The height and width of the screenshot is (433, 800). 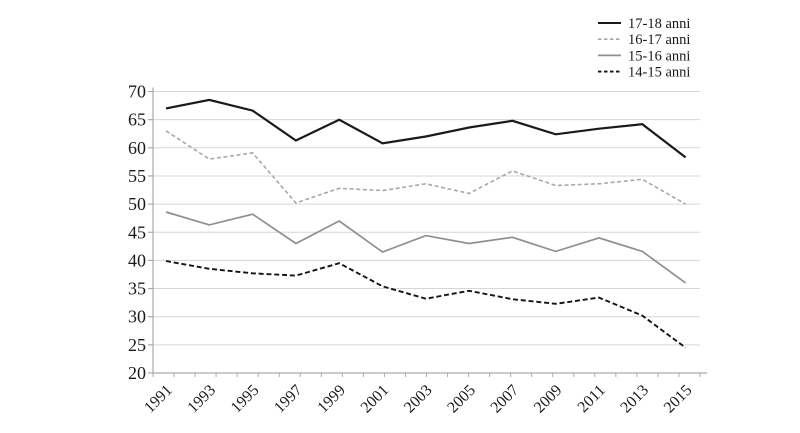 I want to click on y-tick-label: 55, so click(x=137, y=176).